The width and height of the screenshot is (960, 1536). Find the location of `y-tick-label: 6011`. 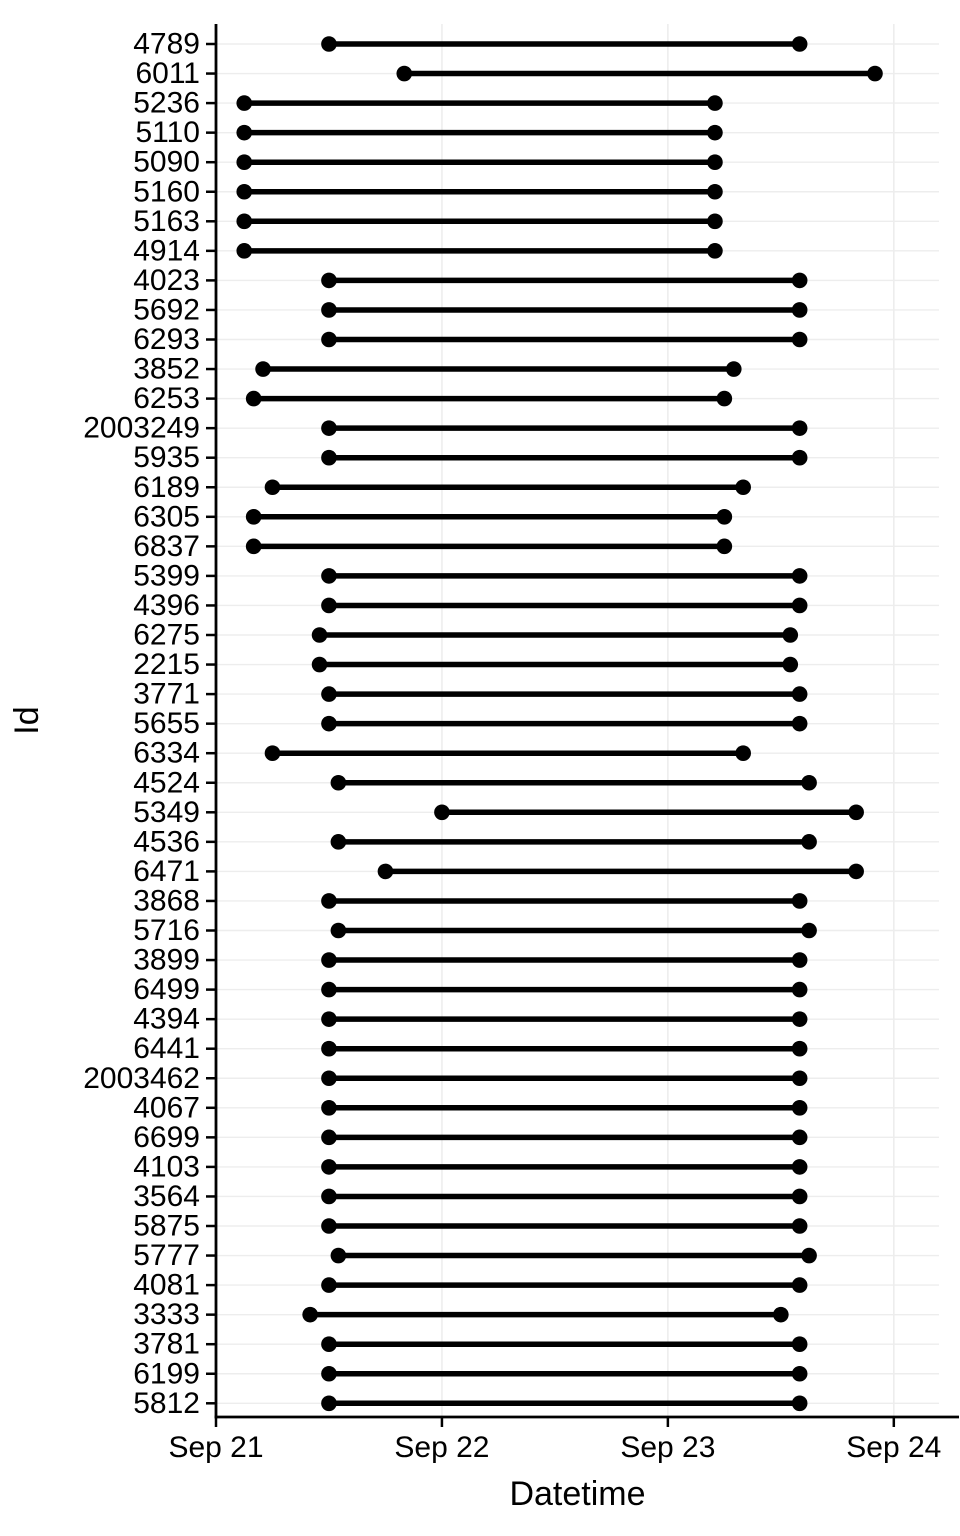

y-tick-label: 6011 is located at coordinates (167, 73).